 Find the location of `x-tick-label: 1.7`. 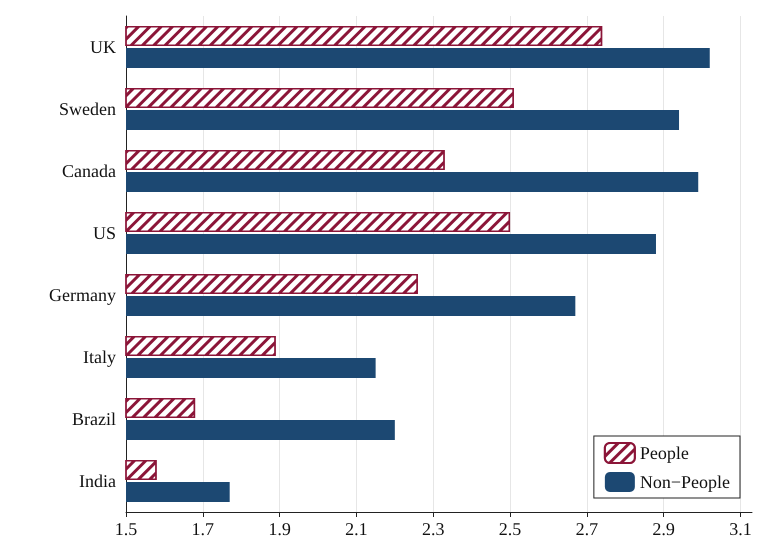

x-tick-label: 1.7 is located at coordinates (203, 529).